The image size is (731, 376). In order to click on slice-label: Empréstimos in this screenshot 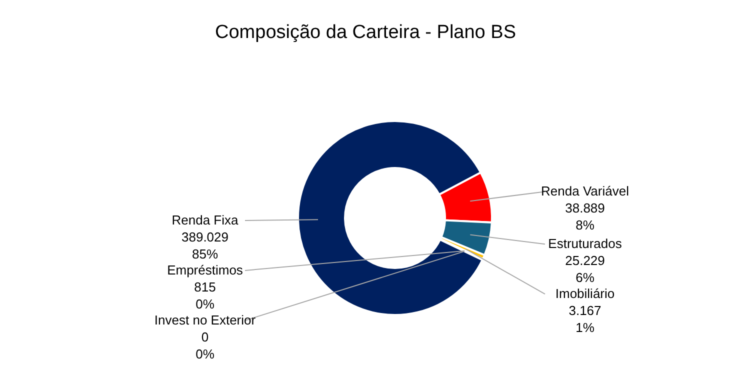, I will do `click(205, 270)`.